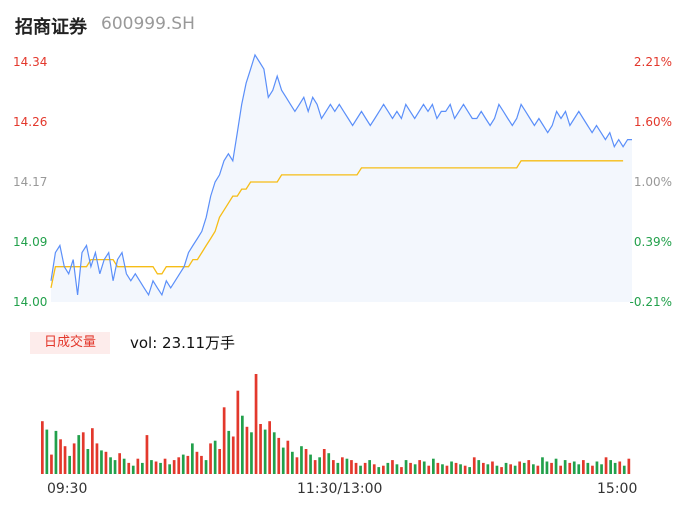 Image resolution: width=686 pixels, height=524 pixels. Describe the element at coordinates (30, 122) in the screenshot. I see `price-tick-2: 14.26` at that location.